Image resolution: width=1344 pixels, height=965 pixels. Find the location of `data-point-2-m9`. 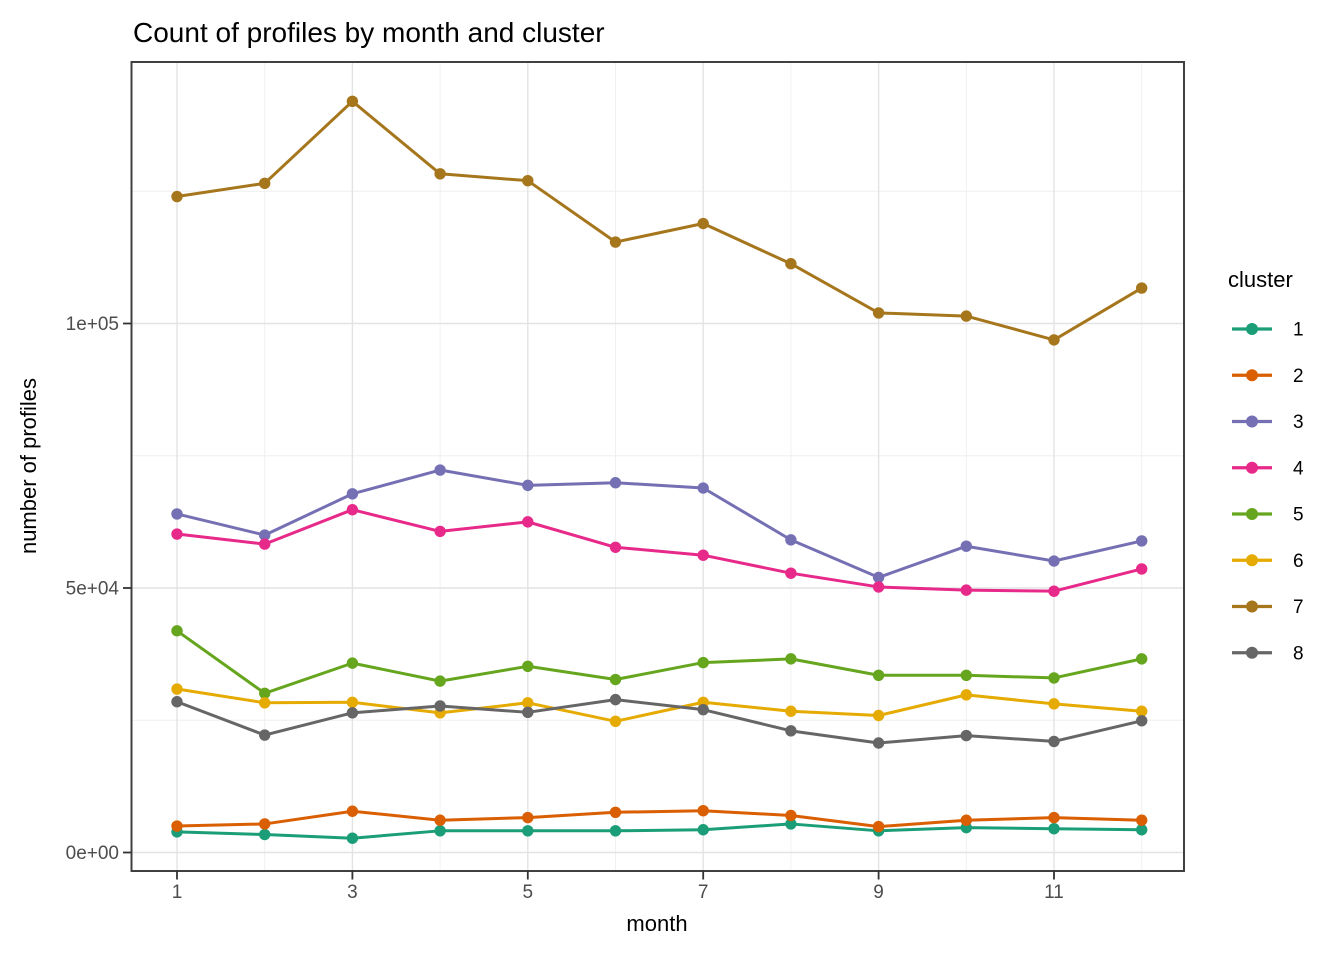

data-point-2-m9 is located at coordinates (878, 826).